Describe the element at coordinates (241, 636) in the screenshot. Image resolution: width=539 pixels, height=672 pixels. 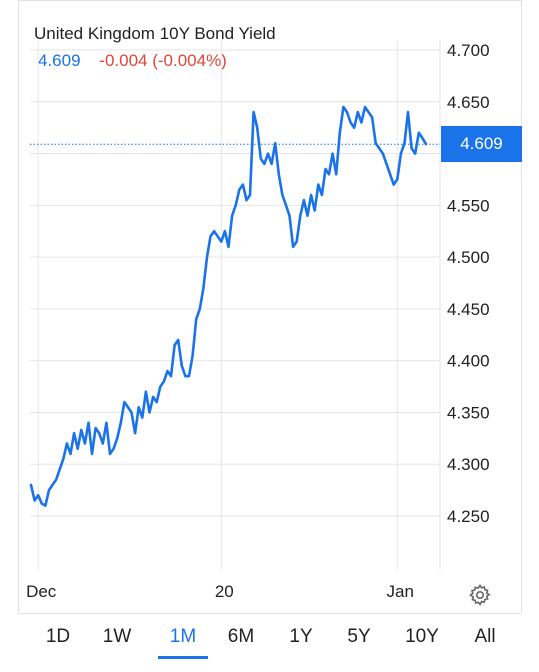
I see `tab-6m: 6M` at that location.